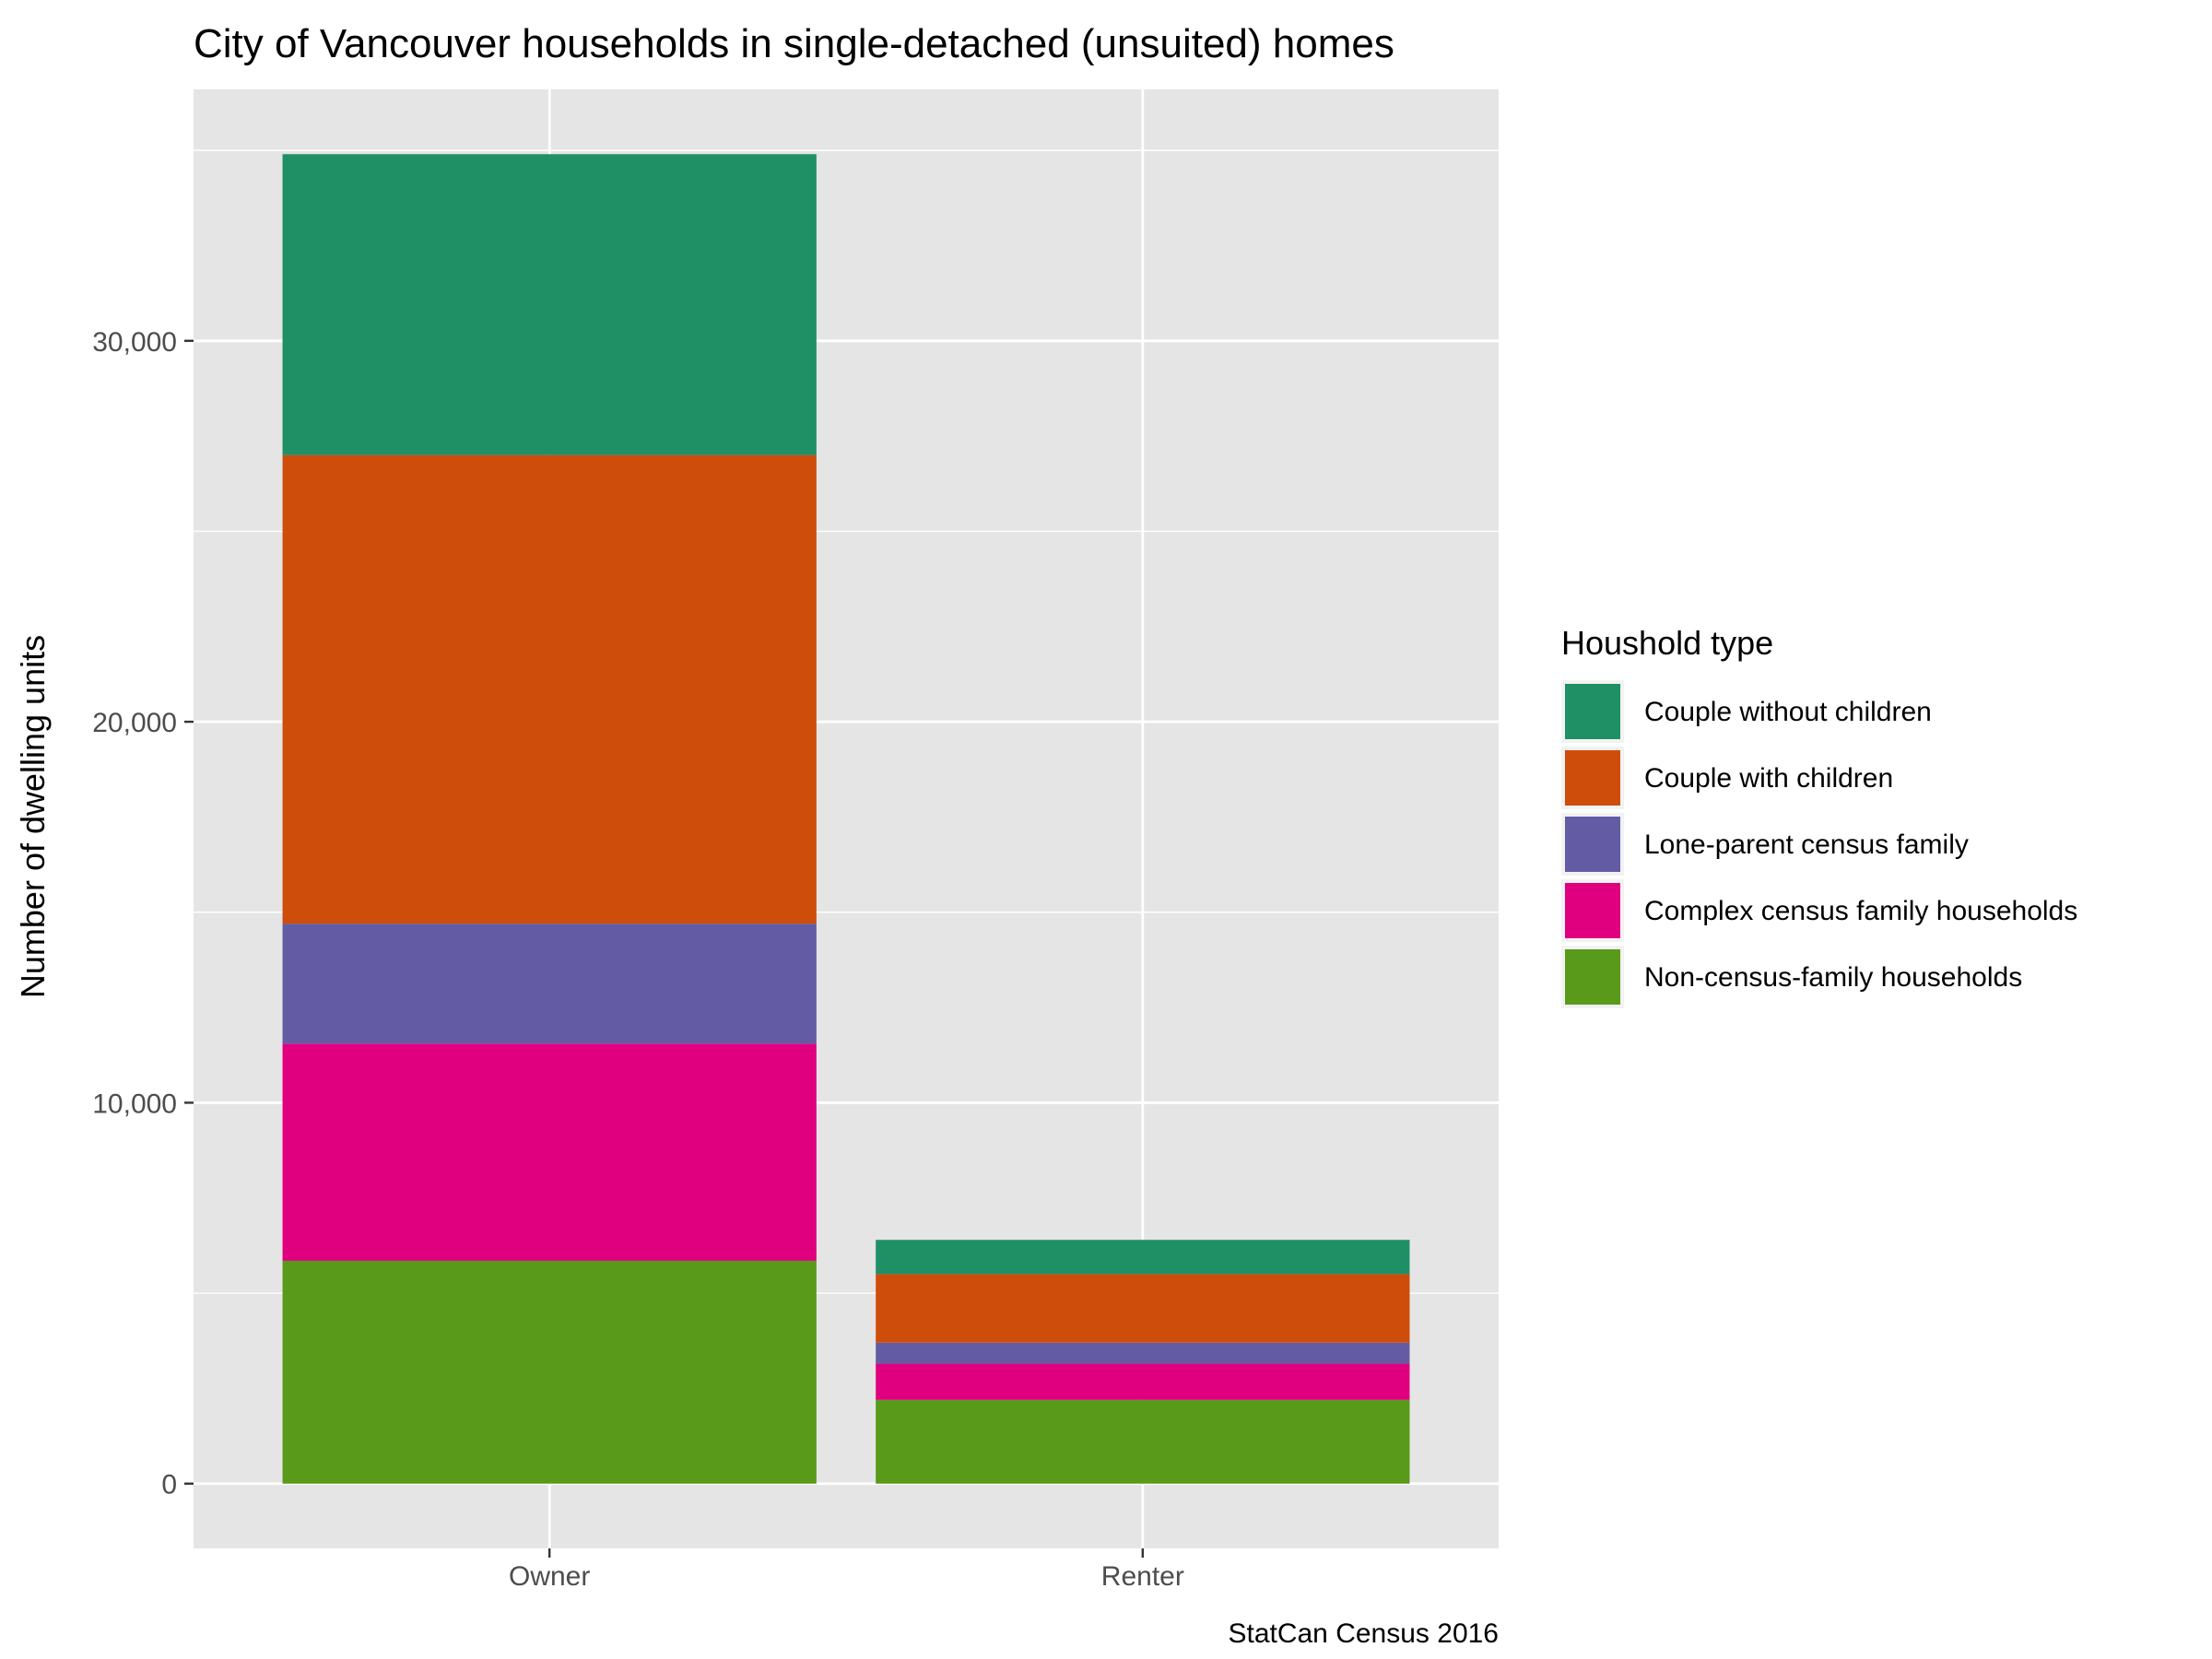  I want to click on bar-owner-lone-parent-census-family, so click(549, 984).